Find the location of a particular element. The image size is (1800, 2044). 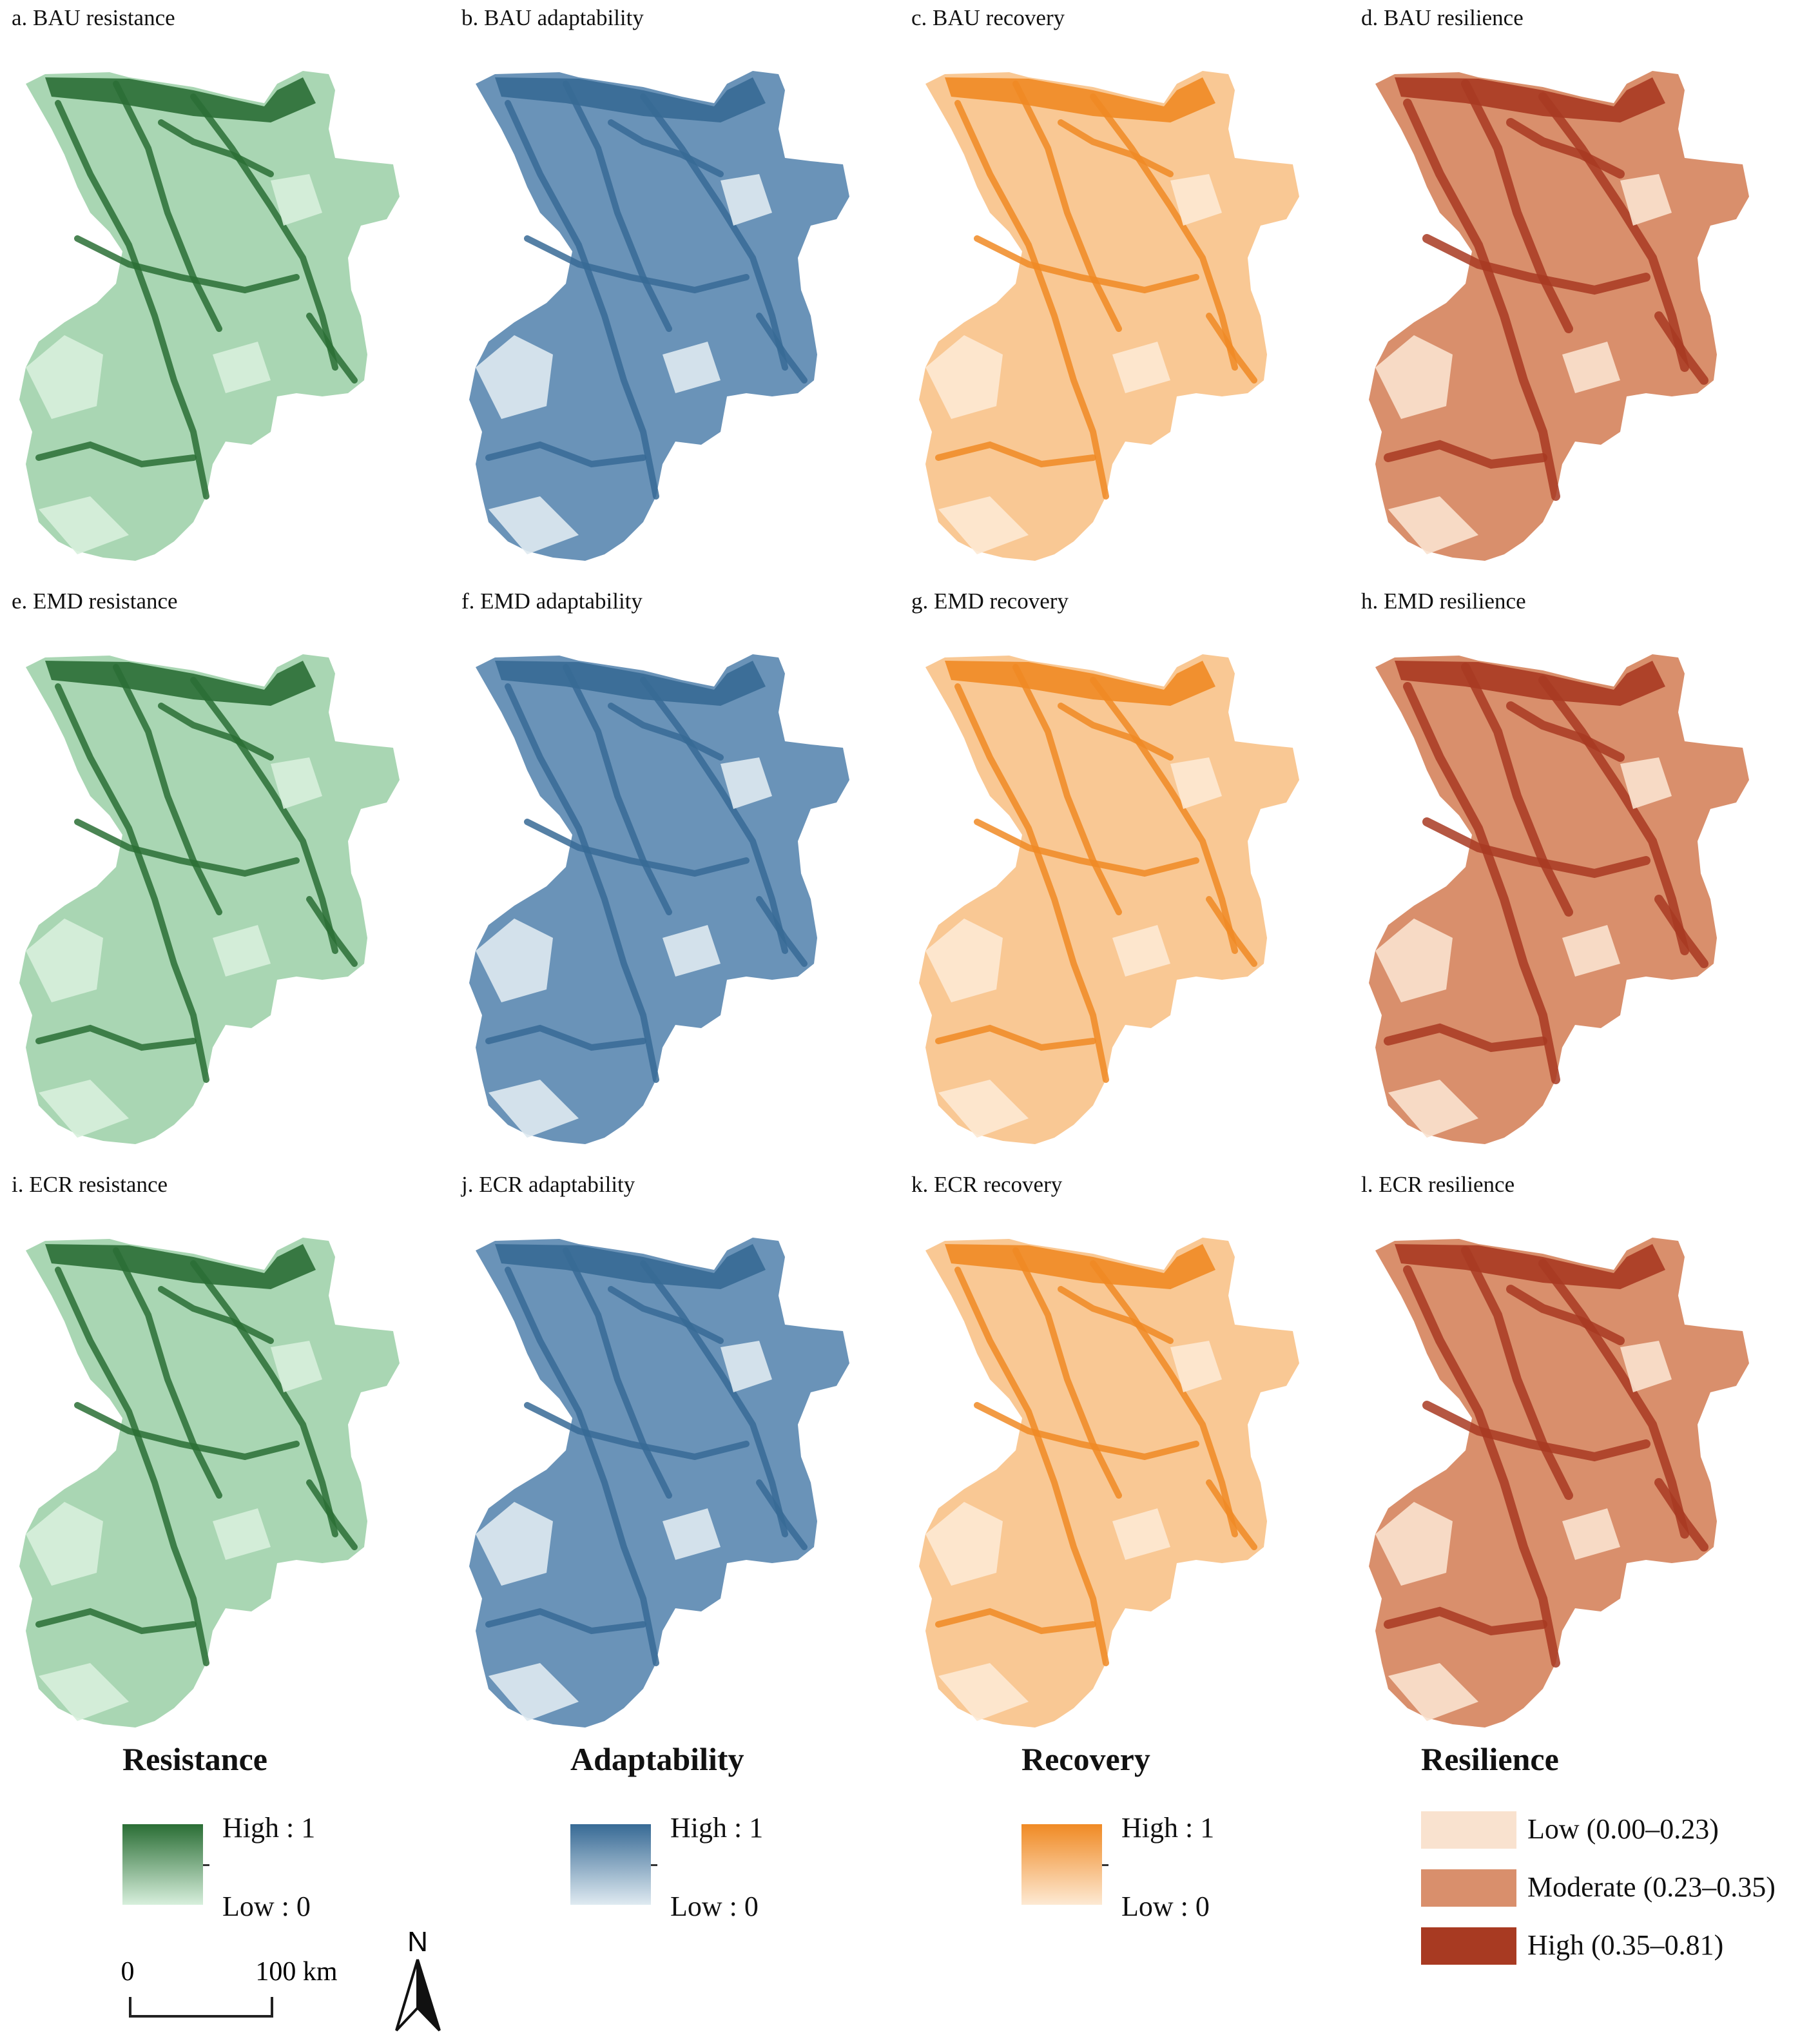

panel-f: f. EMD adaptability is located at coordinates (675, 875).